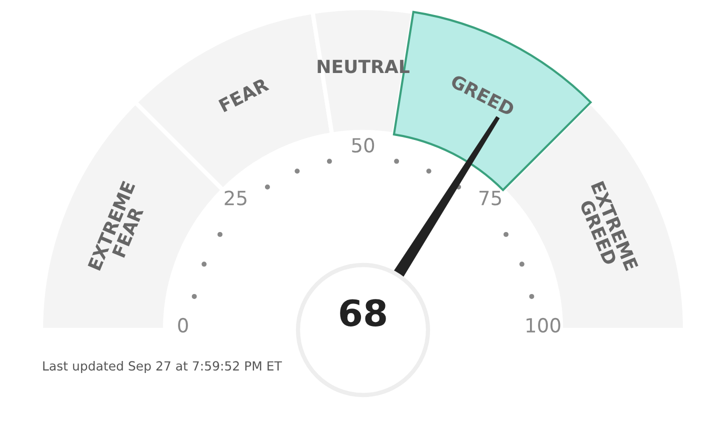 The height and width of the screenshot is (440, 702). I want to click on text: 68, so click(363, 312).